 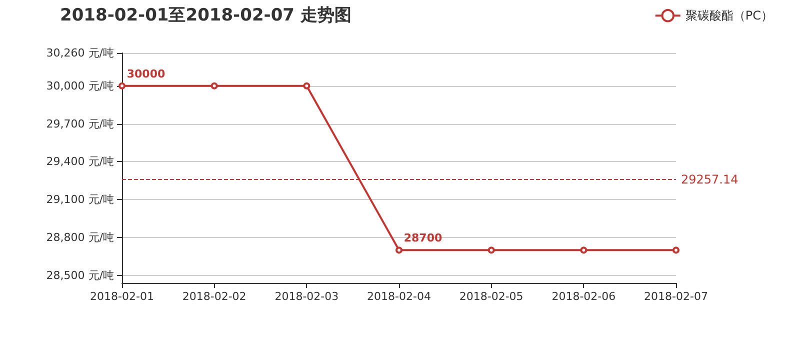 What do you see at coordinates (709, 179) in the screenshot?
I see `ref-line-label: 29257.14` at bounding box center [709, 179].